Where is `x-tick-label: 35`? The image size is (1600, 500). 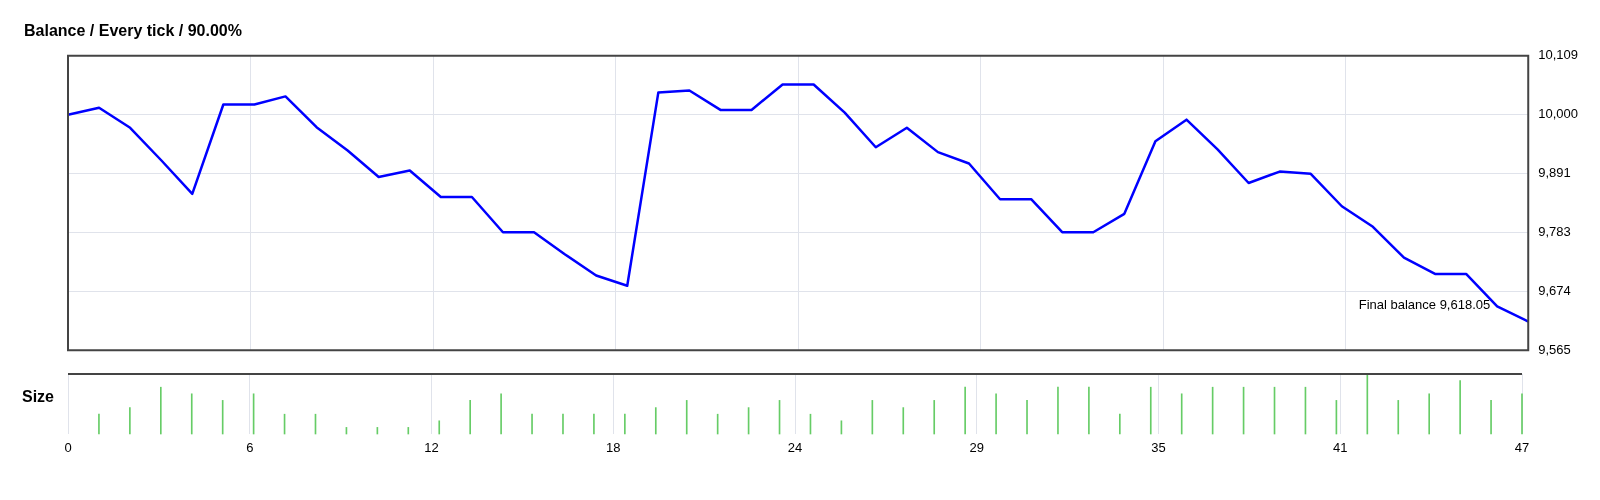 x-tick-label: 35 is located at coordinates (1158, 448).